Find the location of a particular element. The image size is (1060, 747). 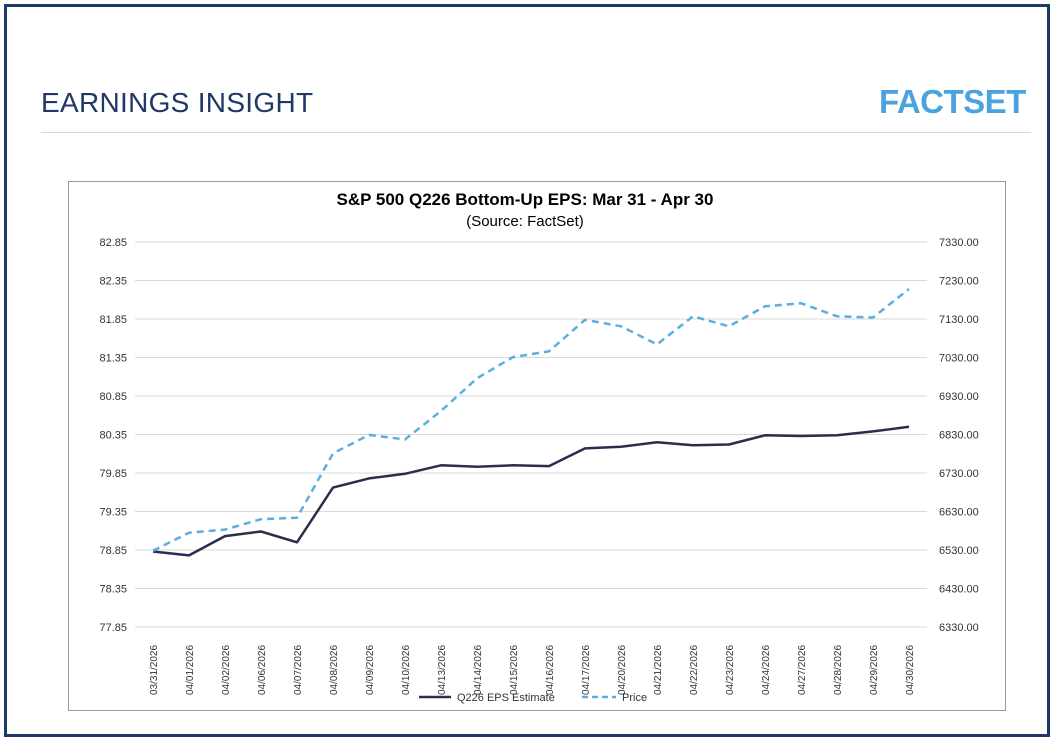

left-tick-label: 79.85 is located at coordinates (113, 474).